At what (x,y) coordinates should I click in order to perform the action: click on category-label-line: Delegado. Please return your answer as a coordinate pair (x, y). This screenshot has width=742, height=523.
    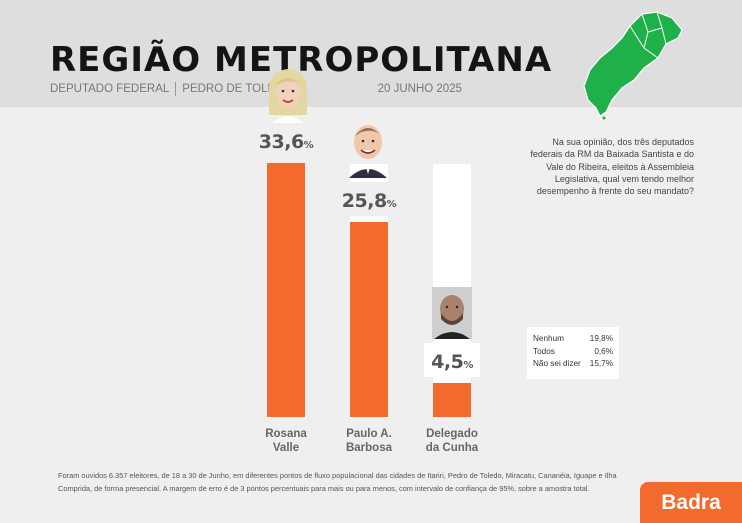
    Looking at the image, I should click on (452, 434).